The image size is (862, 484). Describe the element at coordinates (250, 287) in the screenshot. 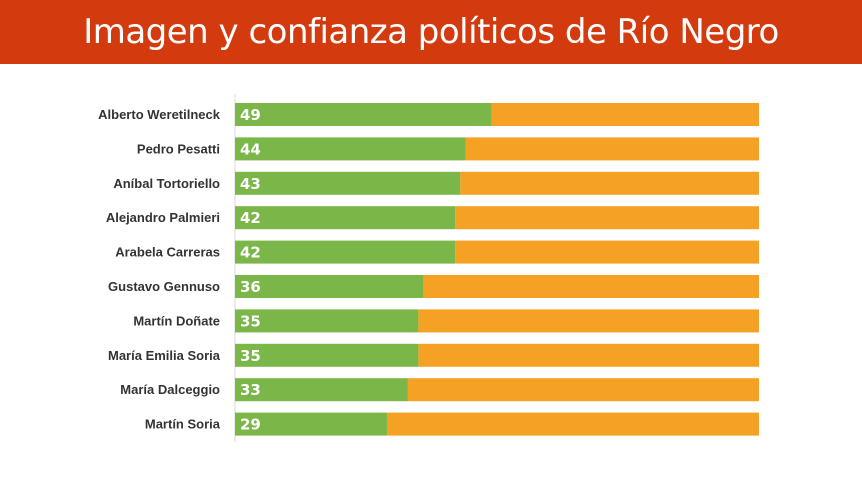

I see `value-label: 36` at that location.